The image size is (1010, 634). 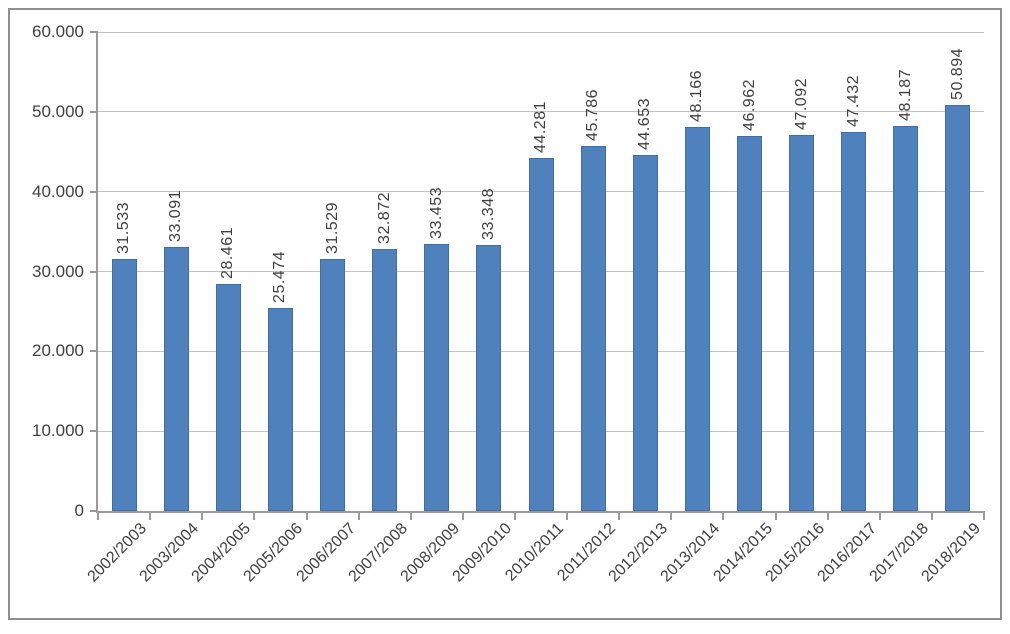 What do you see at coordinates (853, 101) in the screenshot?
I see `bar-data-label: 47.432` at bounding box center [853, 101].